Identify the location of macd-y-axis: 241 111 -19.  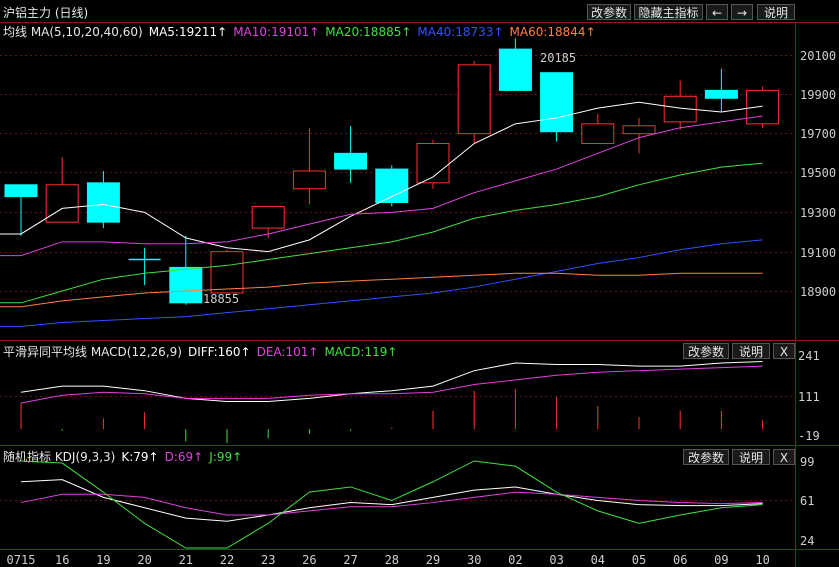
(809, 396).